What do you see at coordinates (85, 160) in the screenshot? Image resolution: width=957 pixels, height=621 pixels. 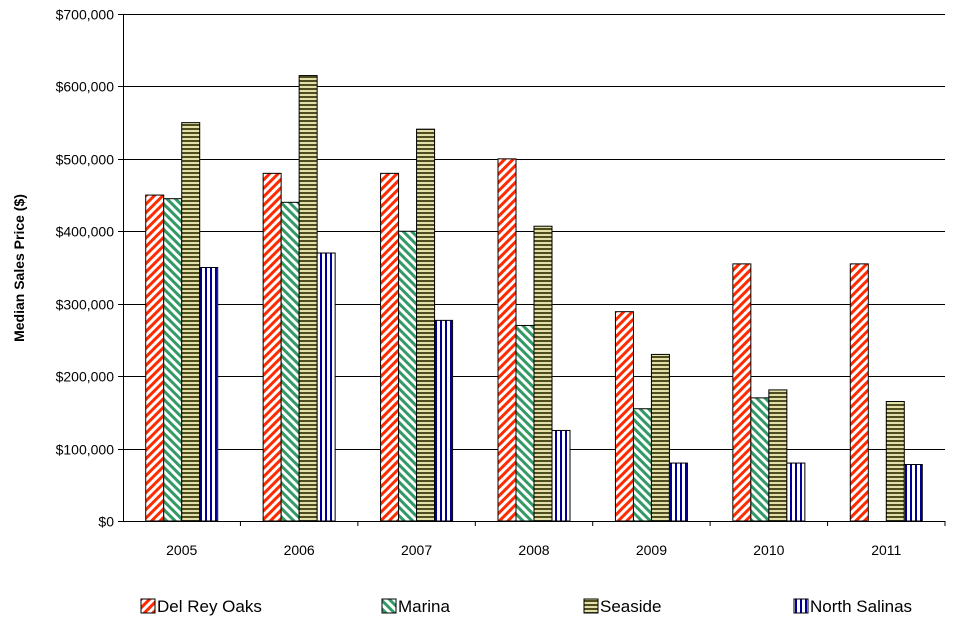 I see `y-tick-label: $500,000` at bounding box center [85, 160].